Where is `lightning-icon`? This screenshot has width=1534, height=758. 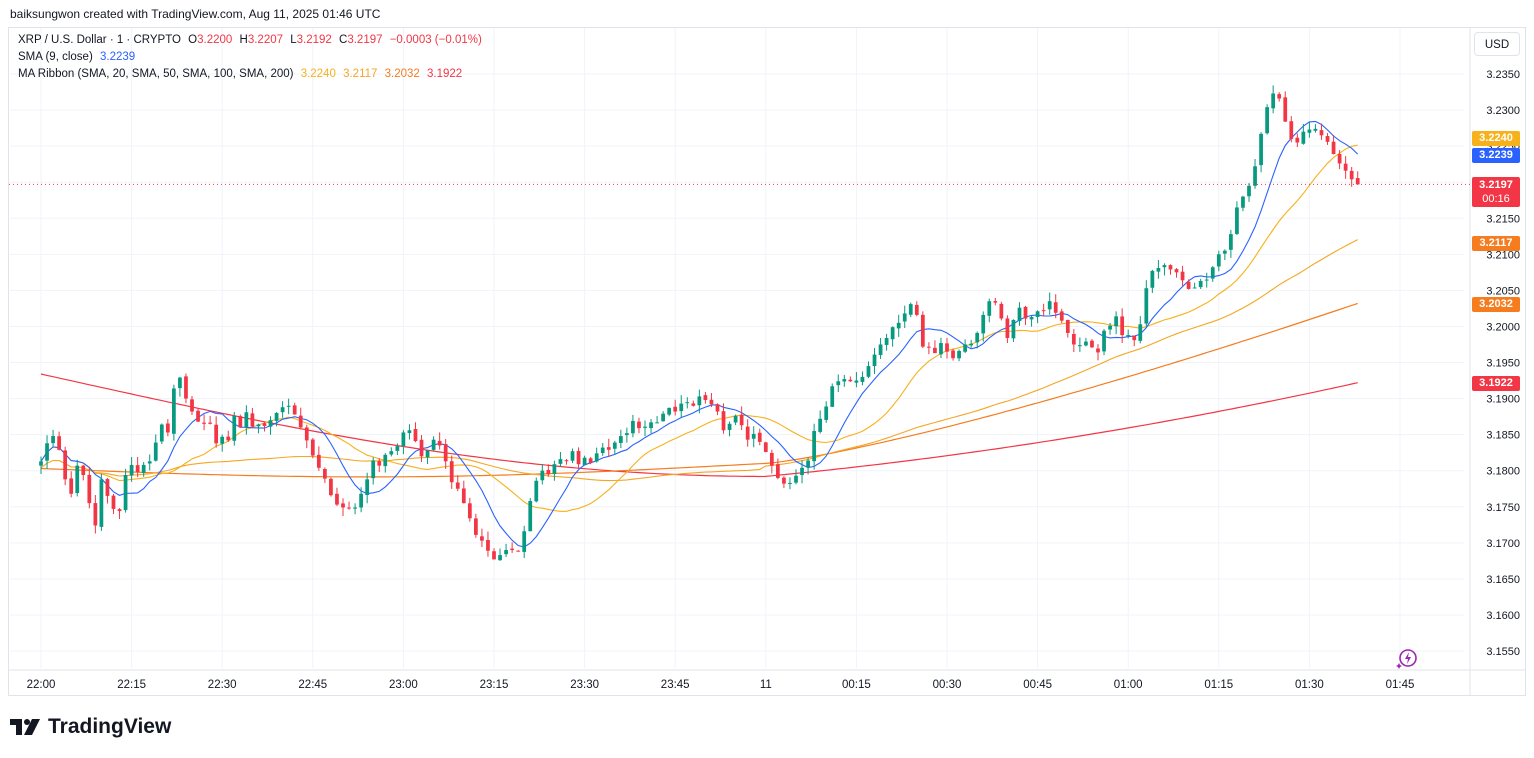
lightning-icon is located at coordinates (1407, 659).